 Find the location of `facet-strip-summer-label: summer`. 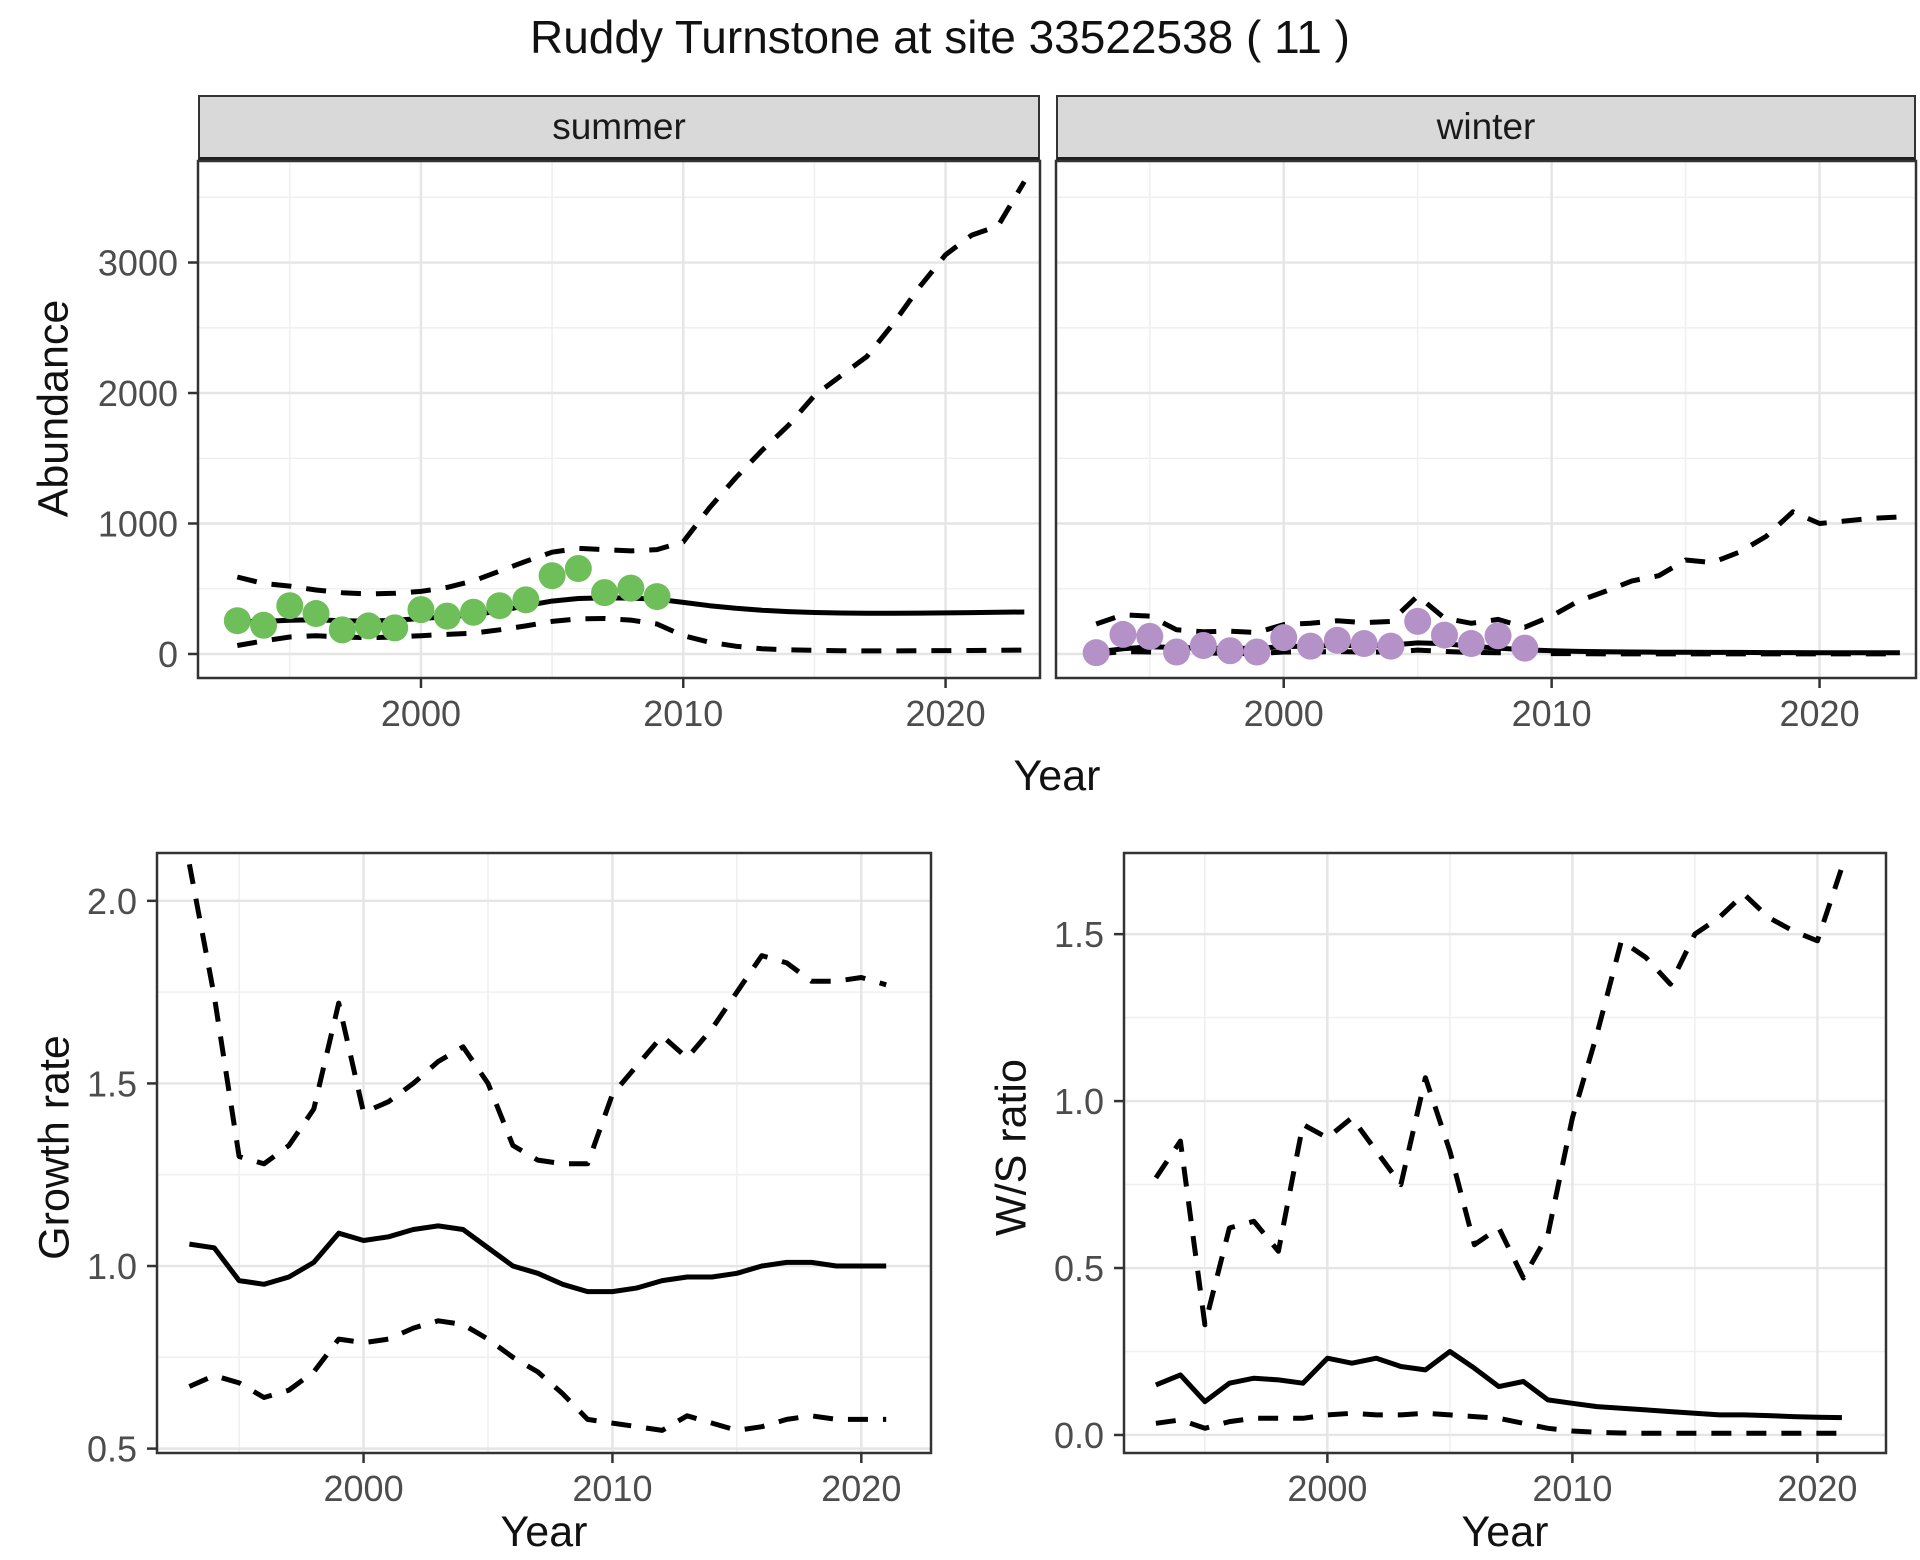

facet-strip-summer-label: summer is located at coordinates (619, 126).